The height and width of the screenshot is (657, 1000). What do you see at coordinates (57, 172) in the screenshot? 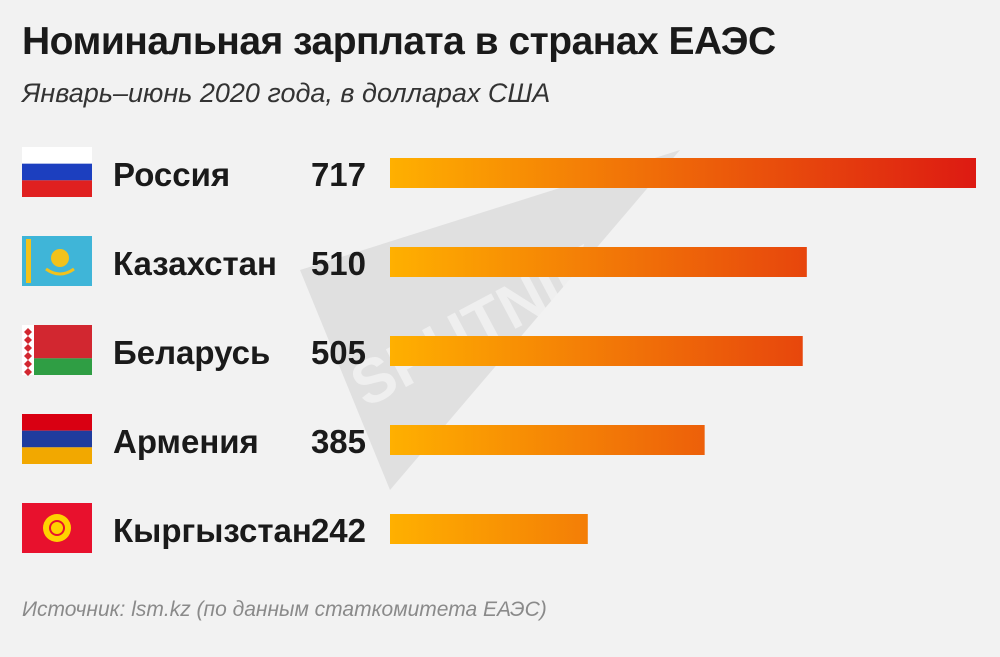
I see `russia-flag-icon` at bounding box center [57, 172].